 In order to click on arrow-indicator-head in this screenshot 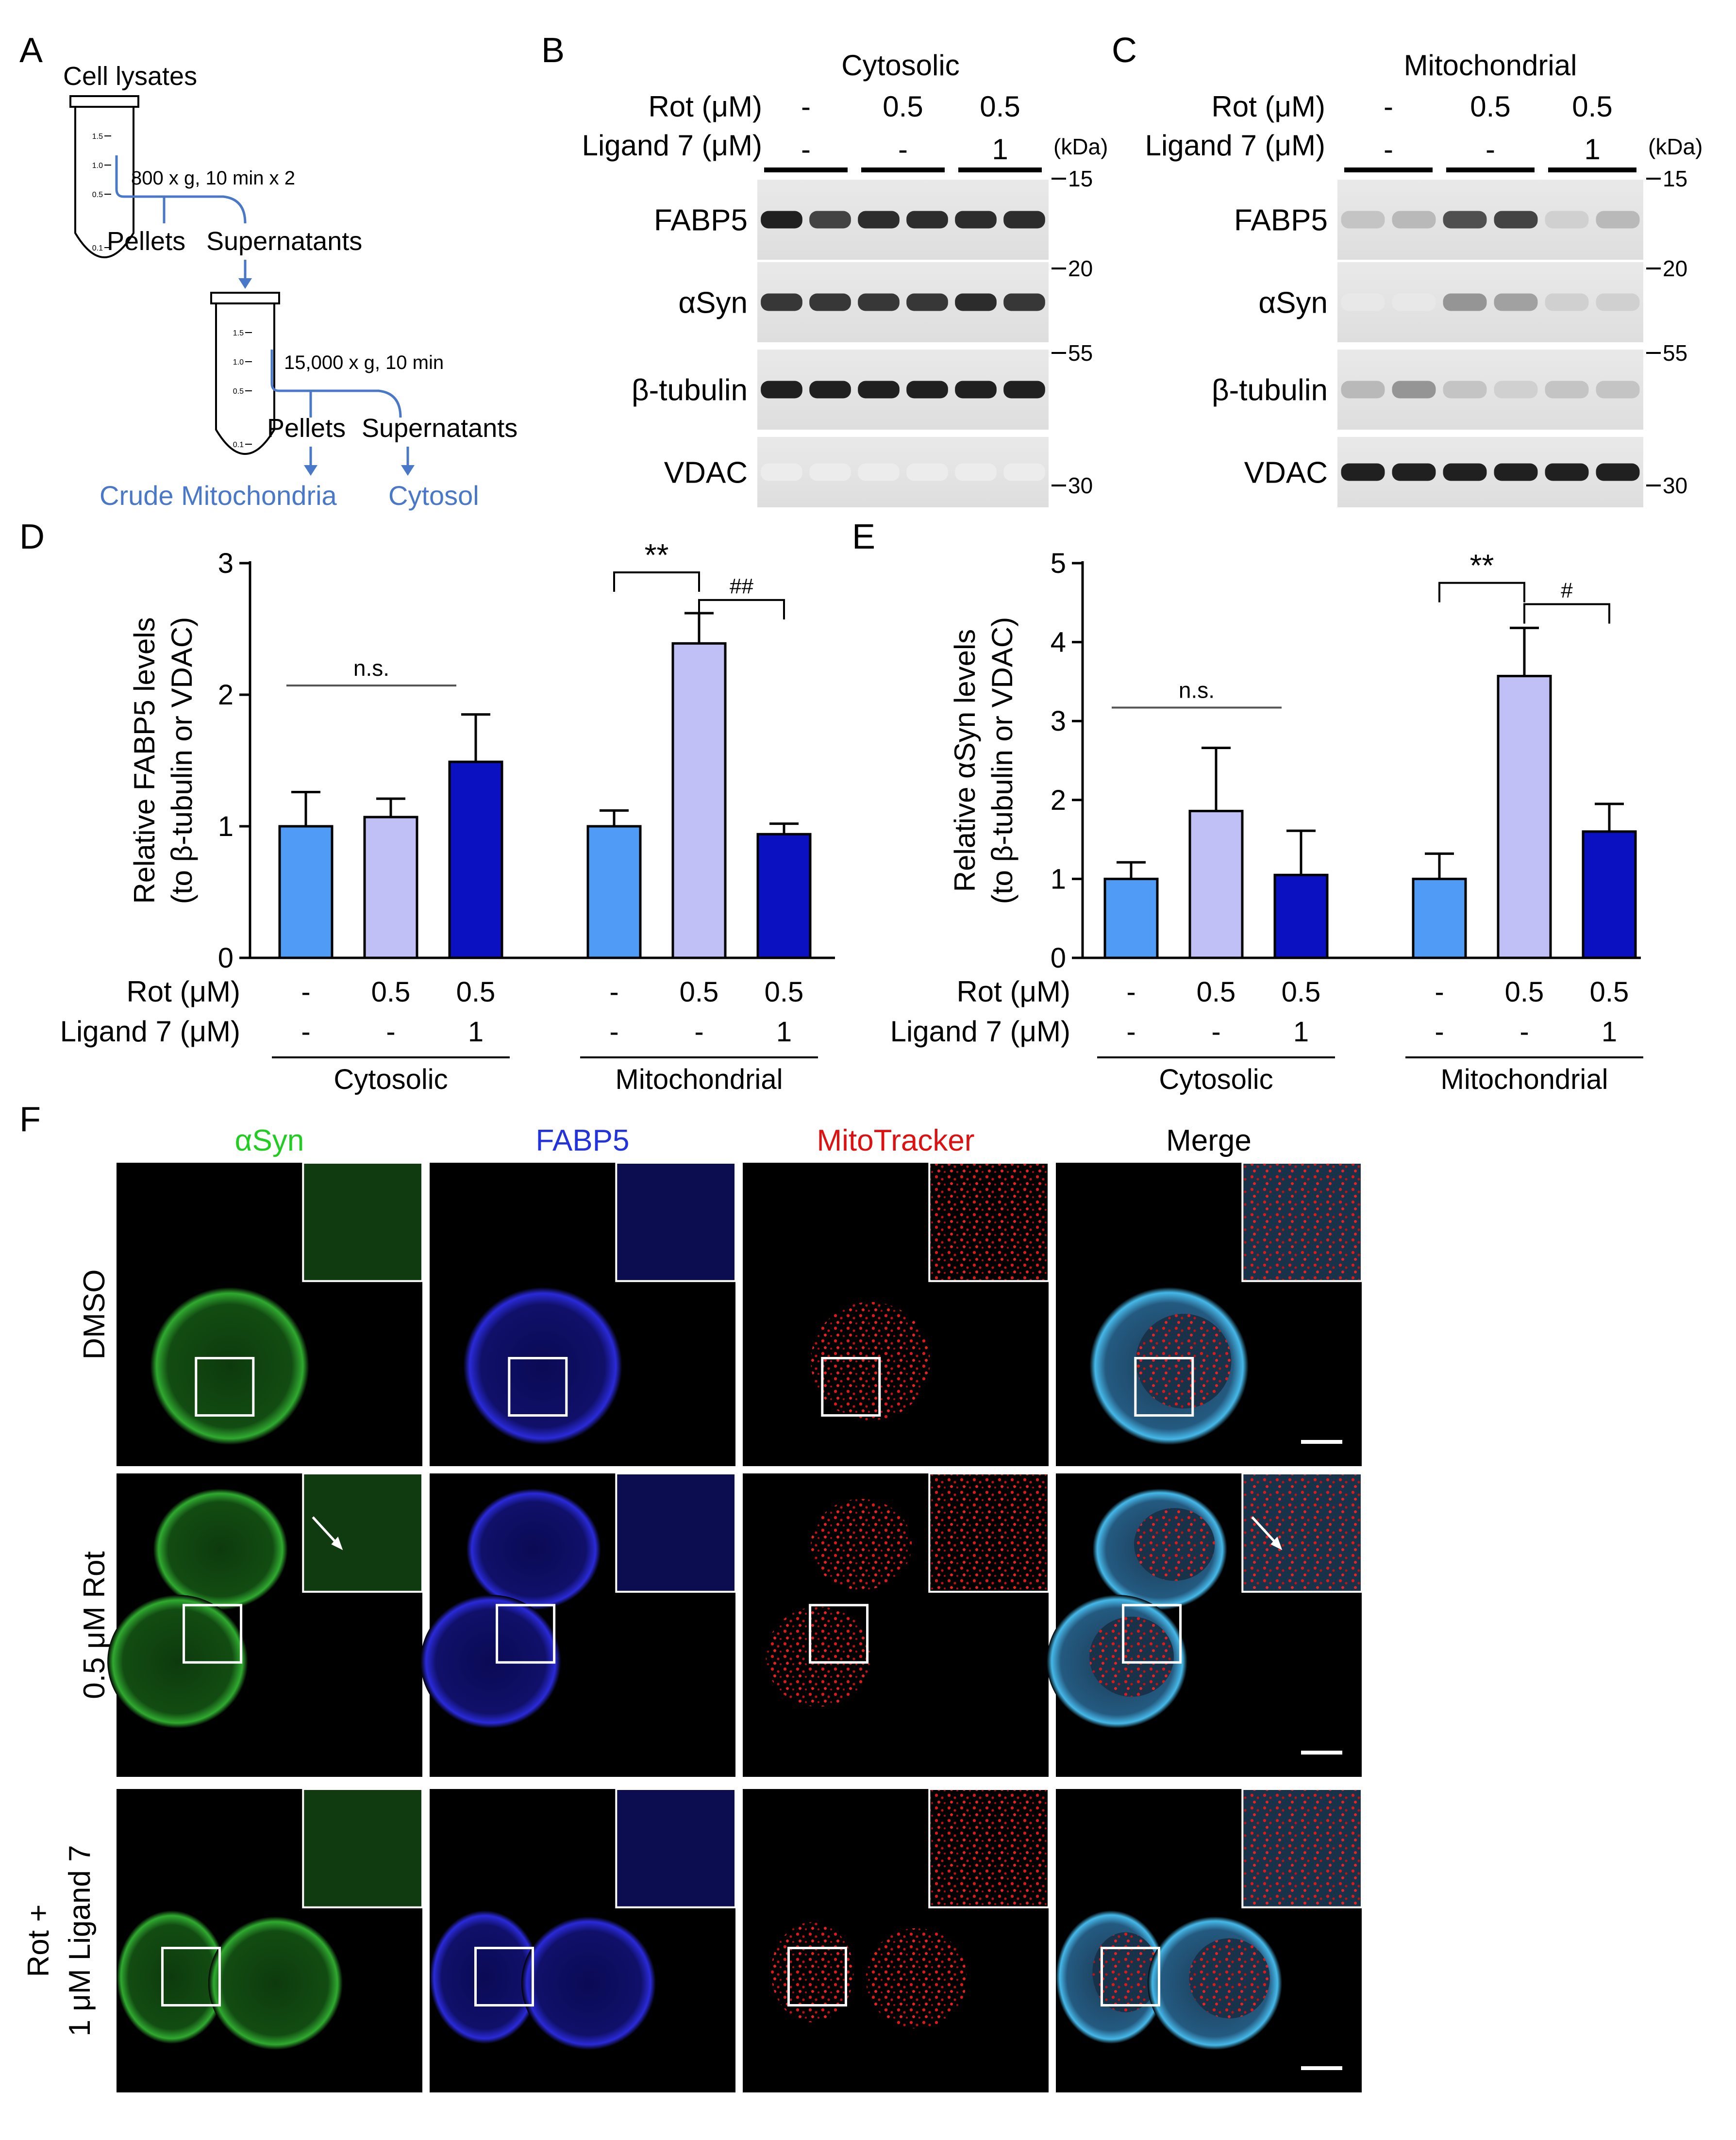, I will do `click(1277, 1543)`.